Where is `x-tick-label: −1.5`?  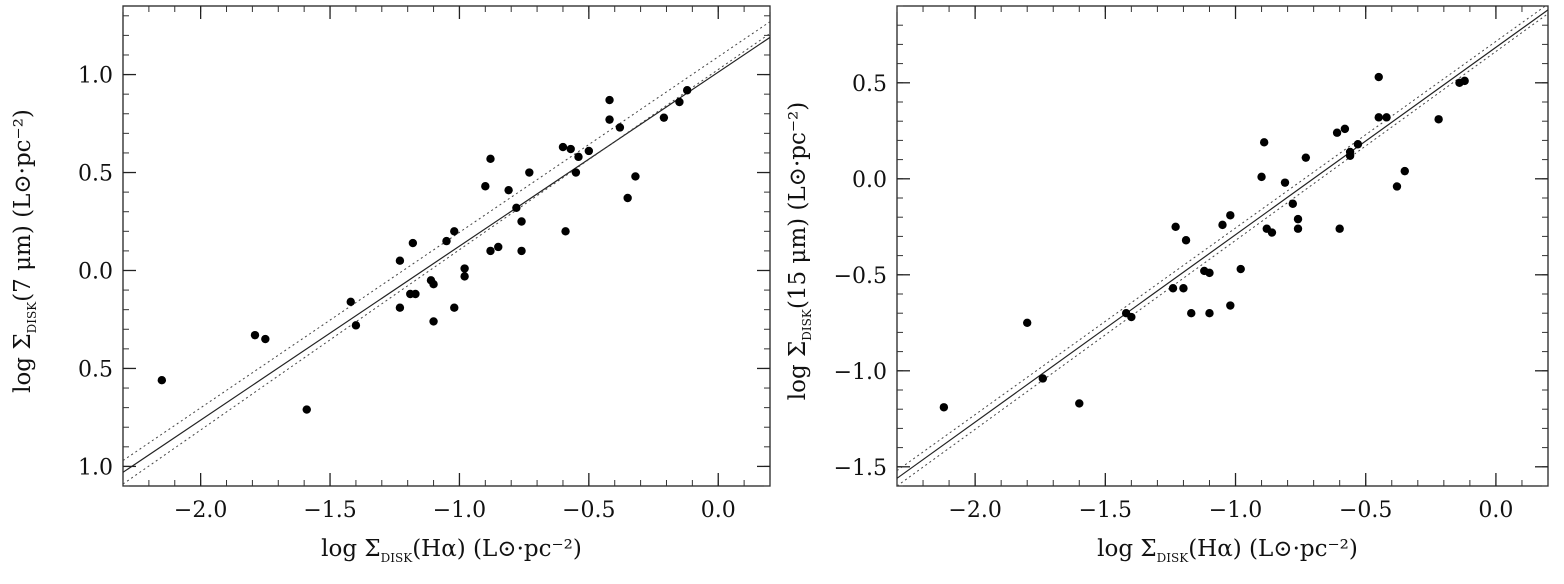 x-tick-label: −1.5 is located at coordinates (1105, 510).